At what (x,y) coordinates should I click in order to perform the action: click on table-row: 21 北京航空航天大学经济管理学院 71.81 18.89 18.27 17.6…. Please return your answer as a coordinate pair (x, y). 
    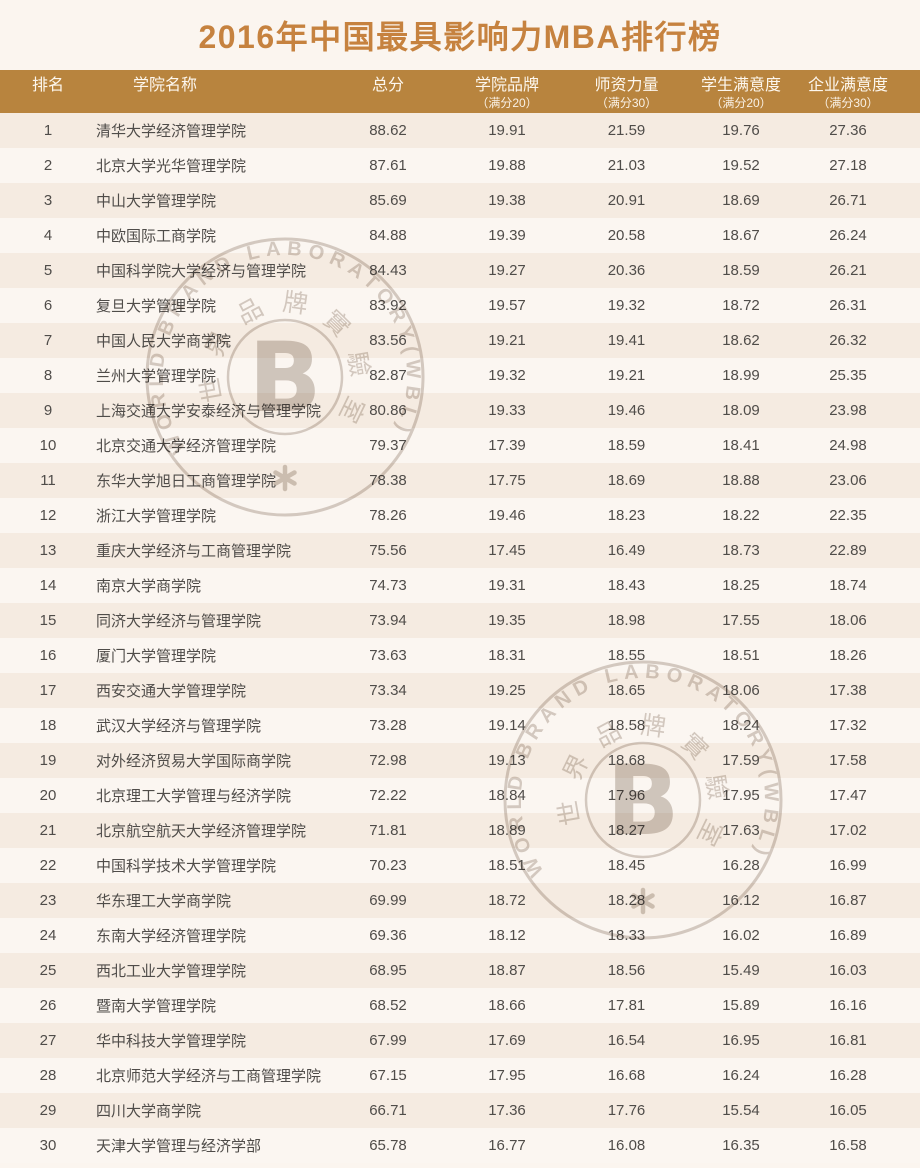
    Looking at the image, I should click on (460, 830).